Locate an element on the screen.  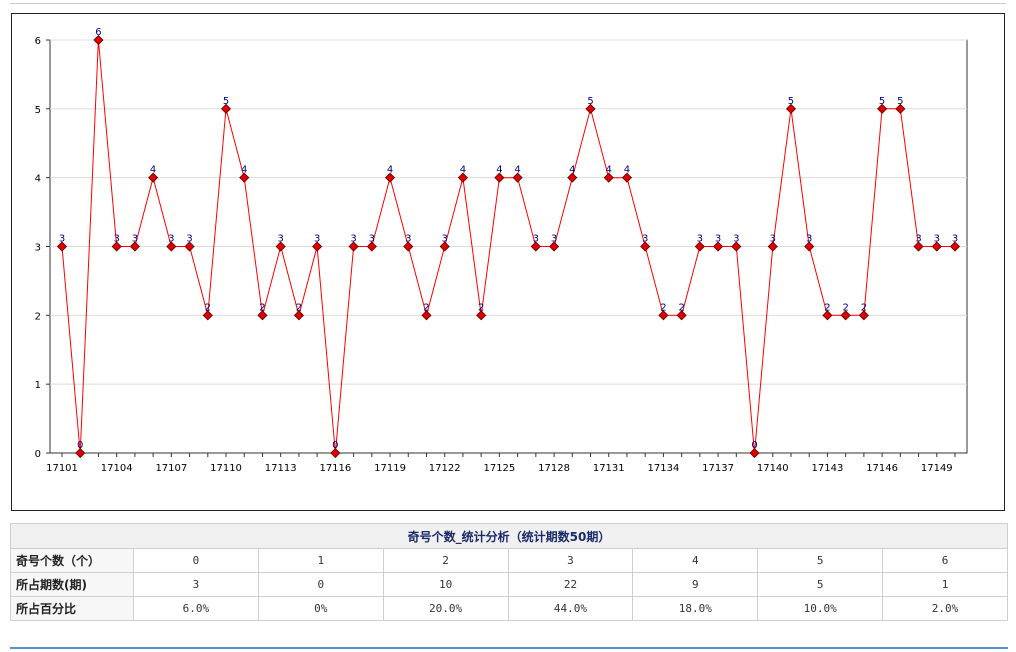
x-tick-label: 17113 is located at coordinates (281, 468).